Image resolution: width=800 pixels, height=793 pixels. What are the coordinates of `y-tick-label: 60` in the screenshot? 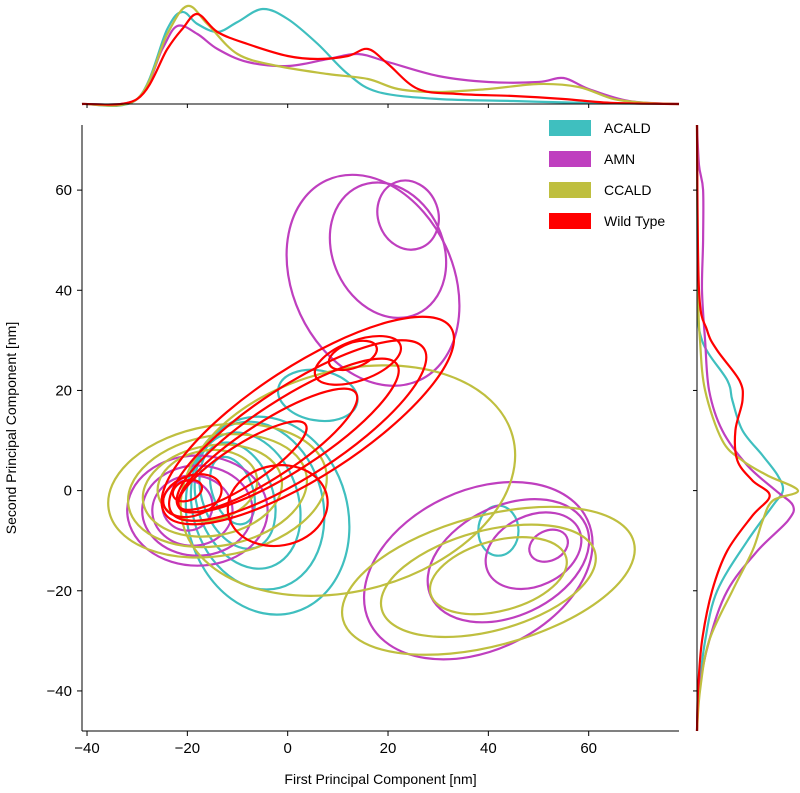 It's located at (63, 190).